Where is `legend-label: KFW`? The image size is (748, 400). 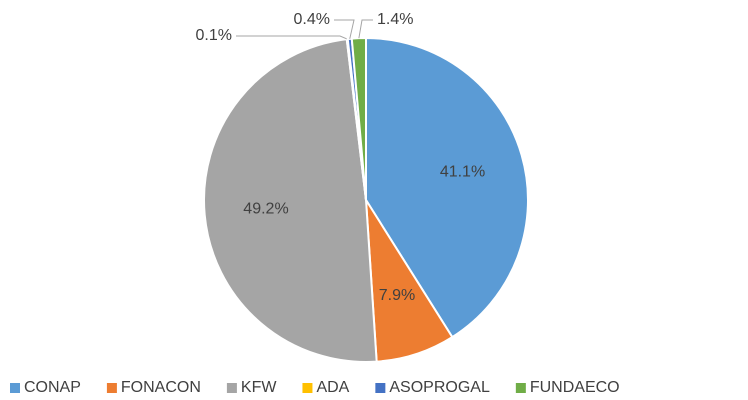
legend-label: KFW is located at coordinates (259, 387).